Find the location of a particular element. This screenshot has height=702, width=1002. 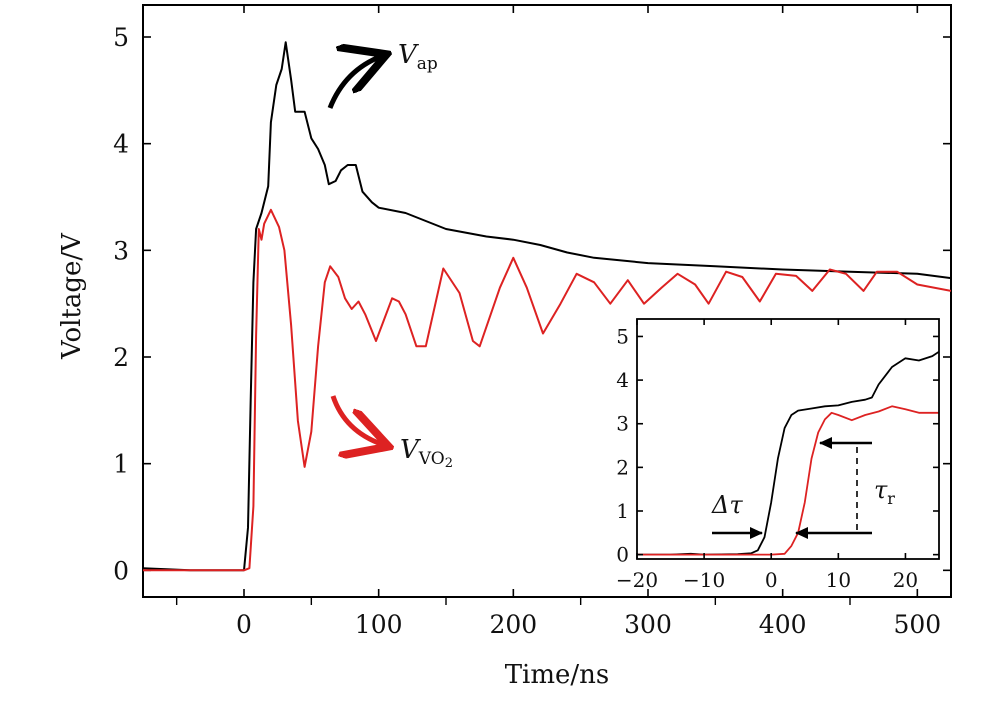

inset-y-axis: 0 1 2 3 4 5 is located at coordinates (777, 445).